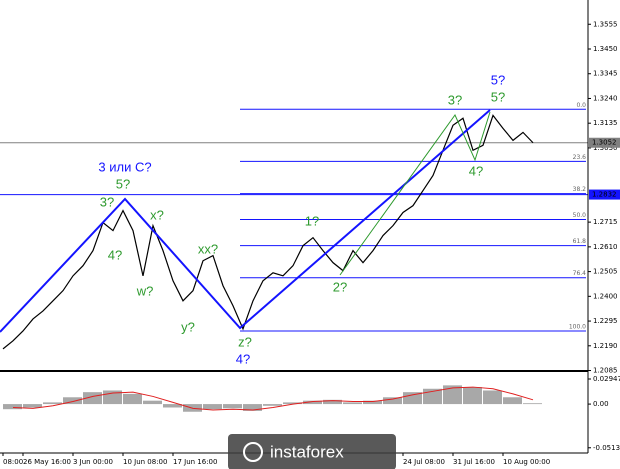  I want to click on y-tick-label: 1.3135, so click(605, 123).